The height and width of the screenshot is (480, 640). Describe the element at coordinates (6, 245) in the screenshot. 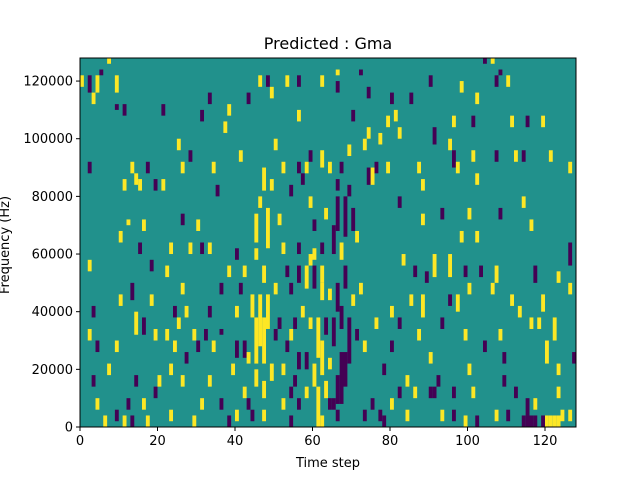

I see `y-axis-label: Frequency (Hz)` at that location.